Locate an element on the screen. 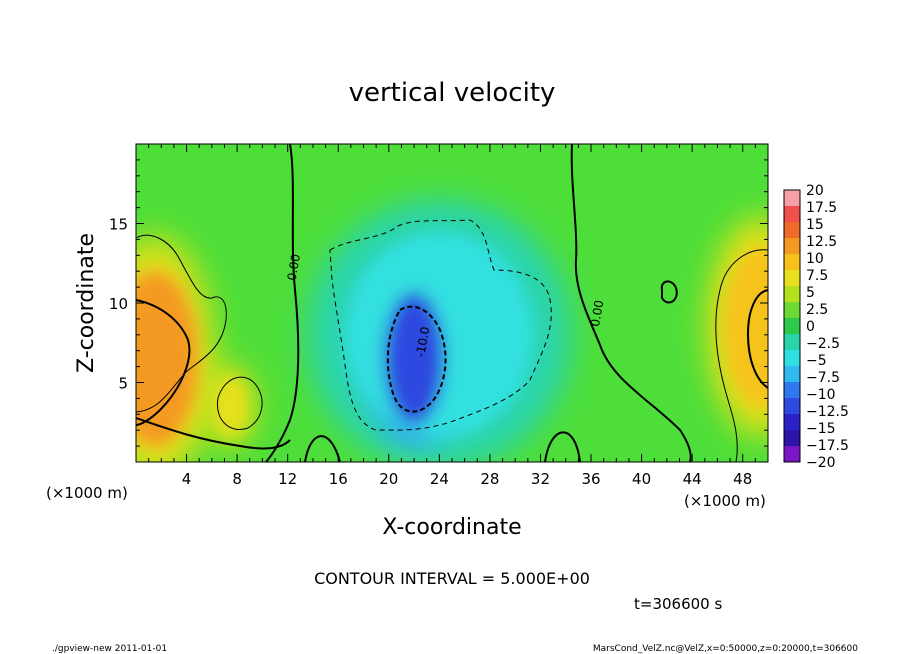 The height and width of the screenshot is (654, 904). x-tick-label-7: 32 is located at coordinates (540, 479).